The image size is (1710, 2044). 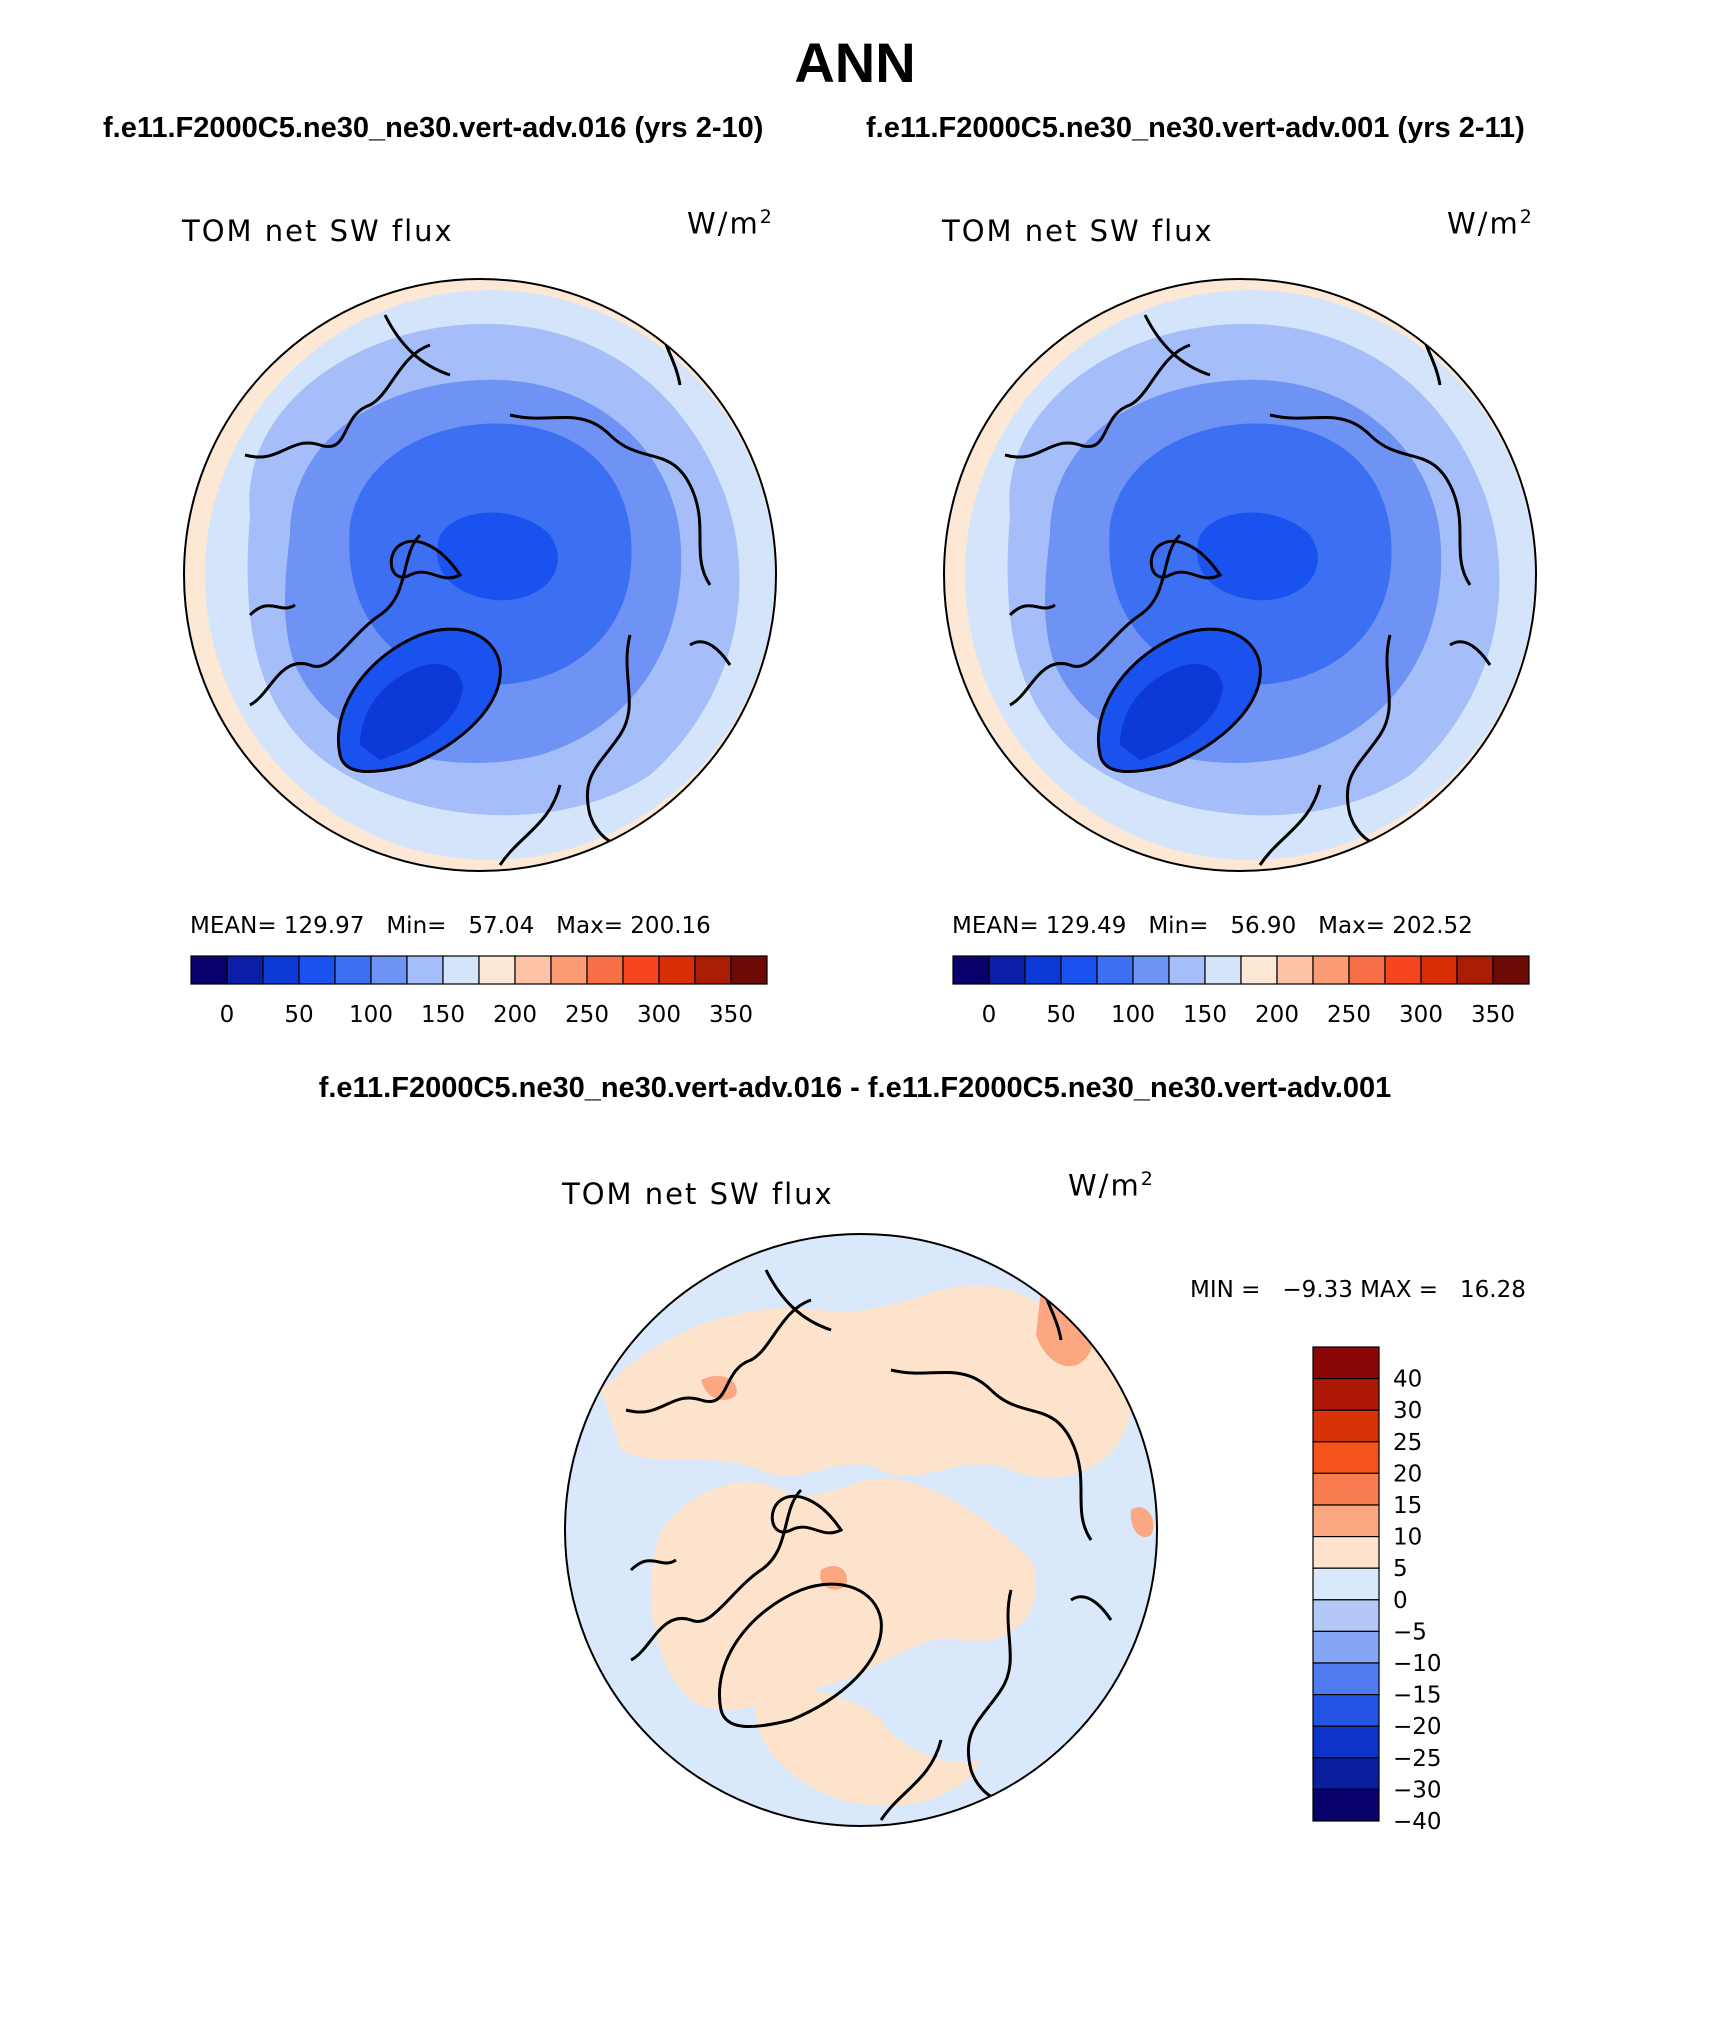 What do you see at coordinates (515, 1015) in the screenshot?
I see `panel-left-colorbar-tick-label: 200` at bounding box center [515, 1015].